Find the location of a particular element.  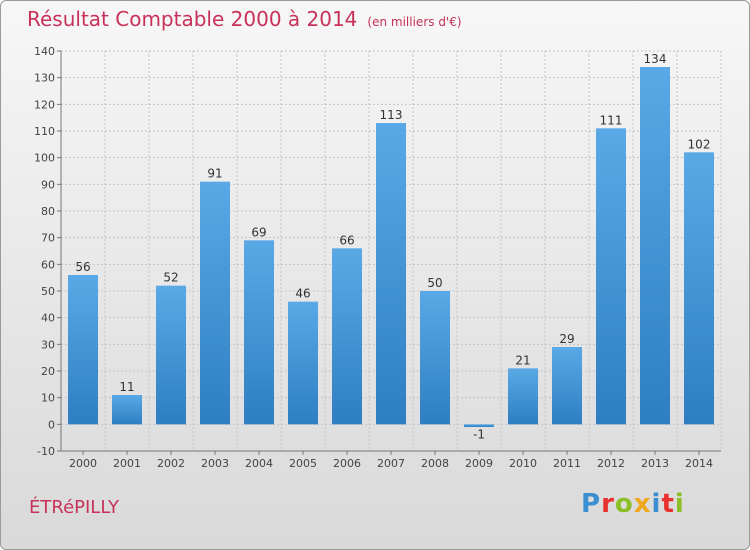

y-tick-label: 10 is located at coordinates (48, 398).